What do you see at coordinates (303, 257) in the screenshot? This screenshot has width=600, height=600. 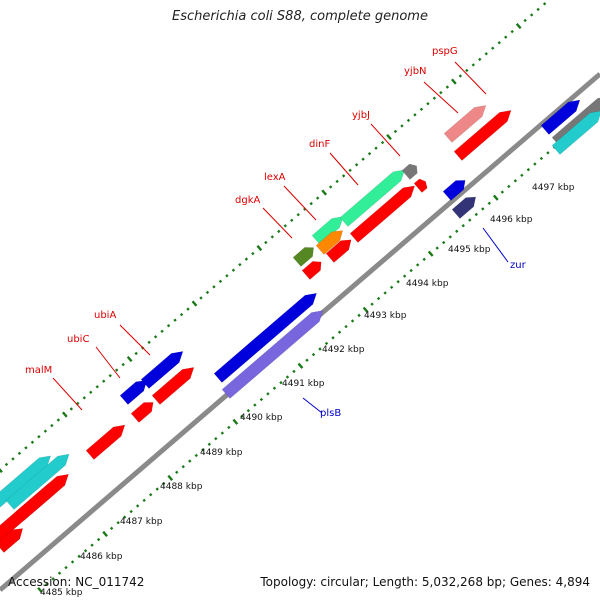 I see `gene-olive-dgka` at bounding box center [303, 257].